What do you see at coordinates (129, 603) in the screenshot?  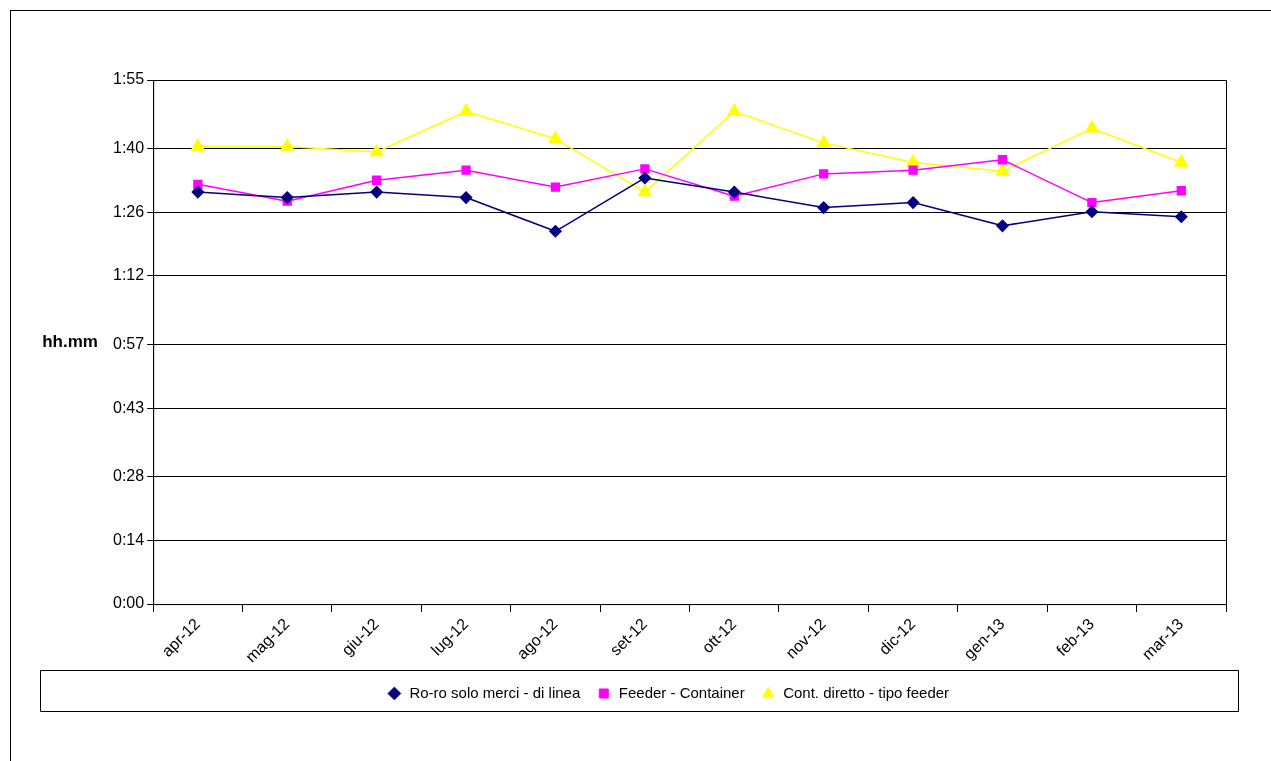 I see `y-tick-label: 0:00` at bounding box center [129, 603].